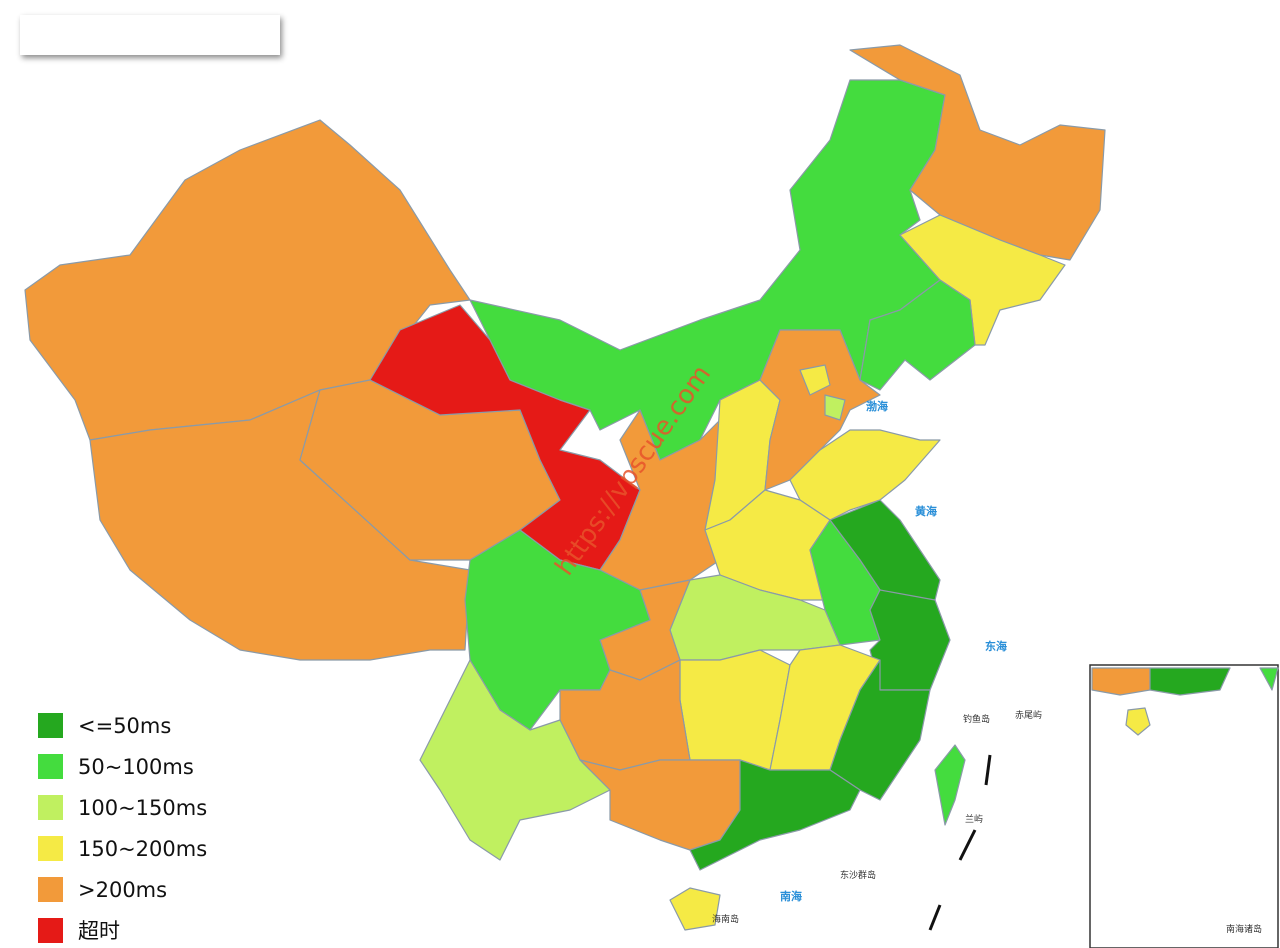  I want to click on dashed-border, so click(960, 842).